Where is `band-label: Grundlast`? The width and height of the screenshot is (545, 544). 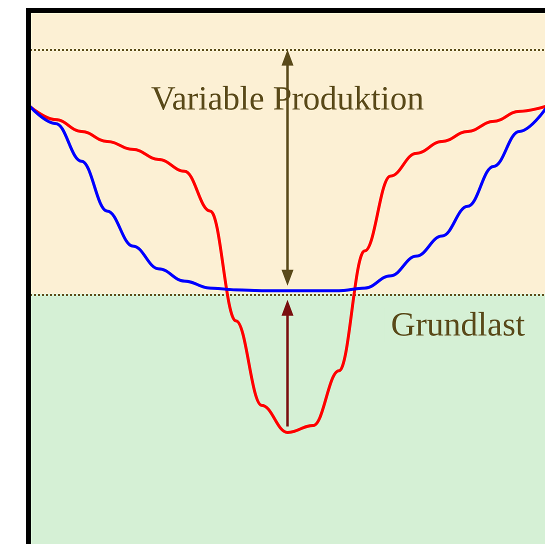
band-label: Grundlast is located at coordinates (458, 325).